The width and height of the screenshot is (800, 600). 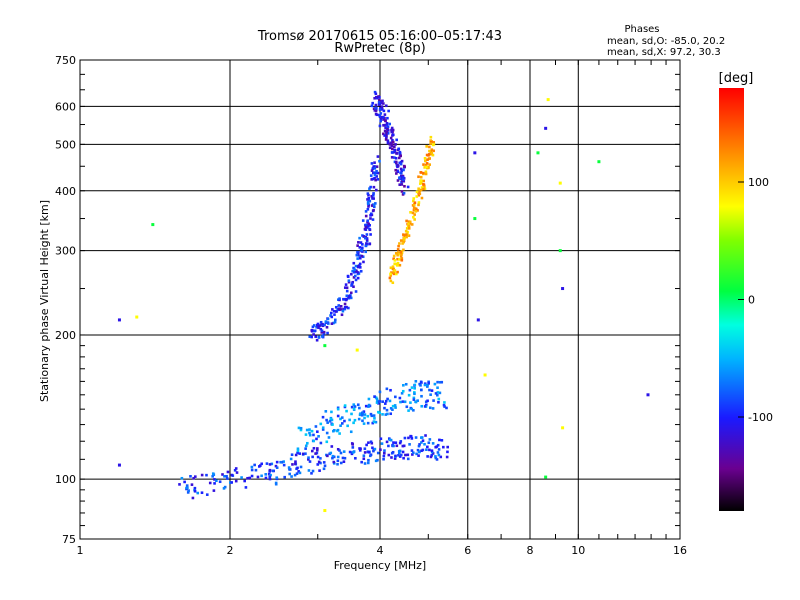 What do you see at coordinates (379, 48) in the screenshot?
I see `chart-subtitle: RwPretec (8p)` at bounding box center [379, 48].